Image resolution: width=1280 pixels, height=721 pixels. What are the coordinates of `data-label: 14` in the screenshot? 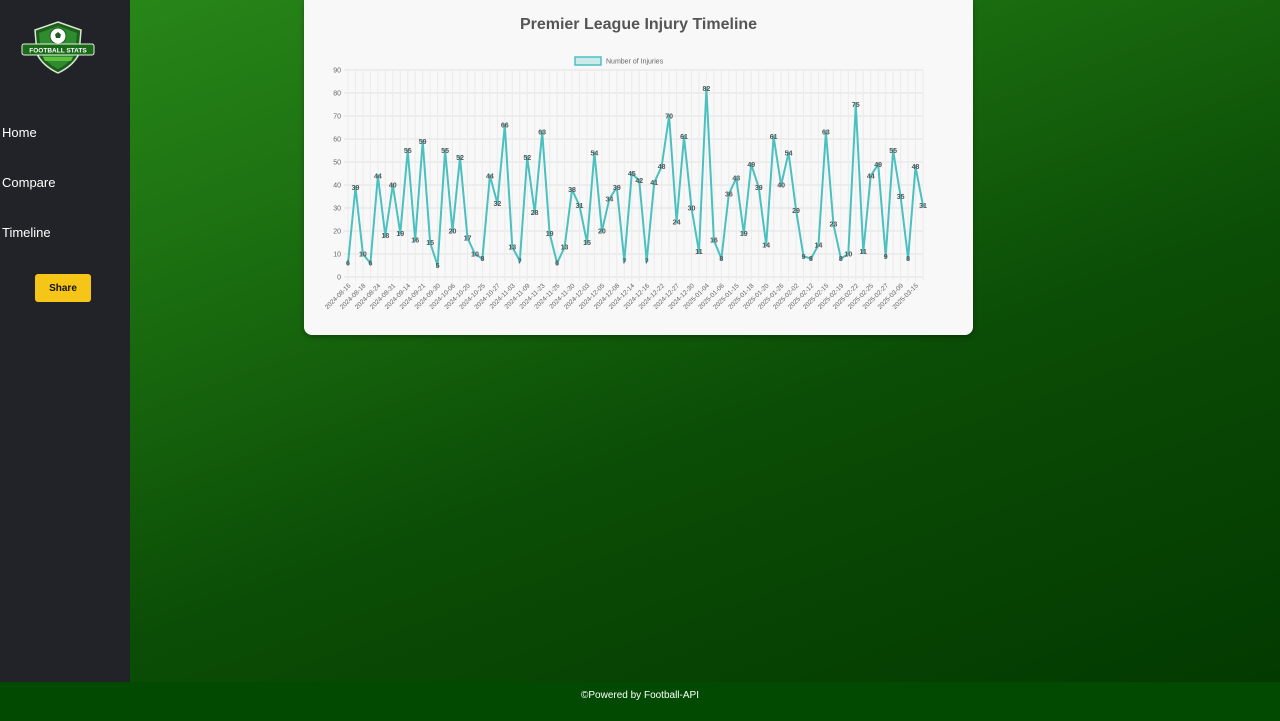 It's located at (819, 245).